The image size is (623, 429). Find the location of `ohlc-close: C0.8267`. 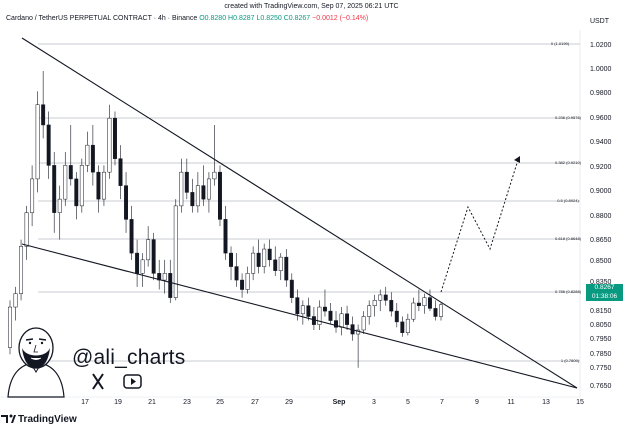

ohlc-close: C0.8267 is located at coordinates (297, 18).